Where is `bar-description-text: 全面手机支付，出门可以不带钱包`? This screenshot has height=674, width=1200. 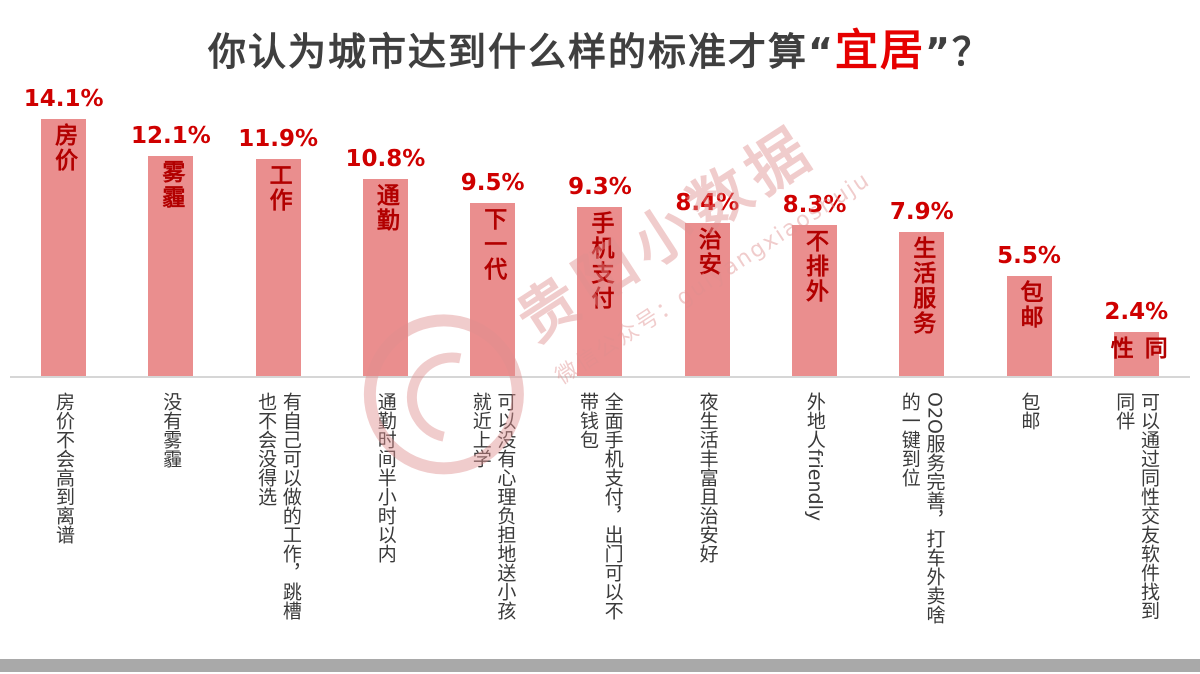
bar-description-text: 全面手机支付，出门可以不带钱包 is located at coordinates (600, 506).